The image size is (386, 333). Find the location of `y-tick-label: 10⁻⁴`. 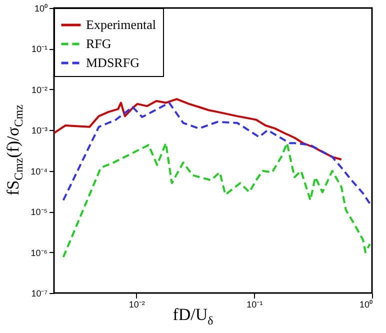

y-tick-label: 10⁻⁴ is located at coordinates (39, 171).